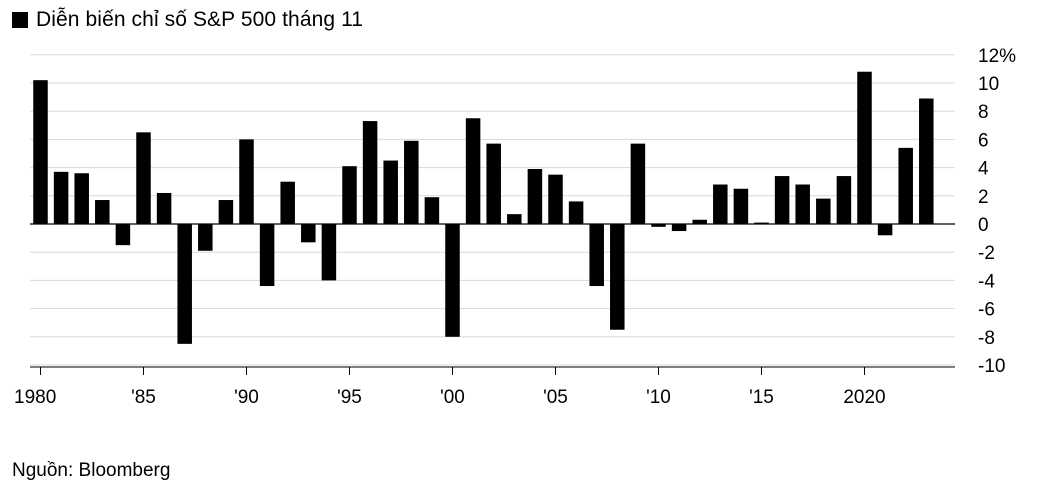  Describe the element at coordinates (184, 284) in the screenshot. I see `bar-1987` at that location.